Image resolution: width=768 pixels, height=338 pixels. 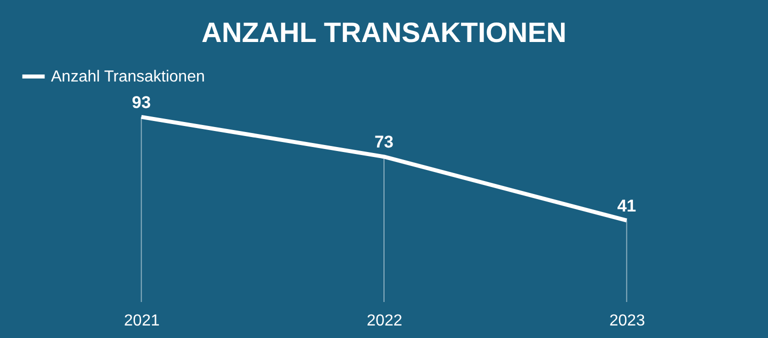 What do you see at coordinates (627, 321) in the screenshot?
I see `x-tick-label: 2023` at bounding box center [627, 321].